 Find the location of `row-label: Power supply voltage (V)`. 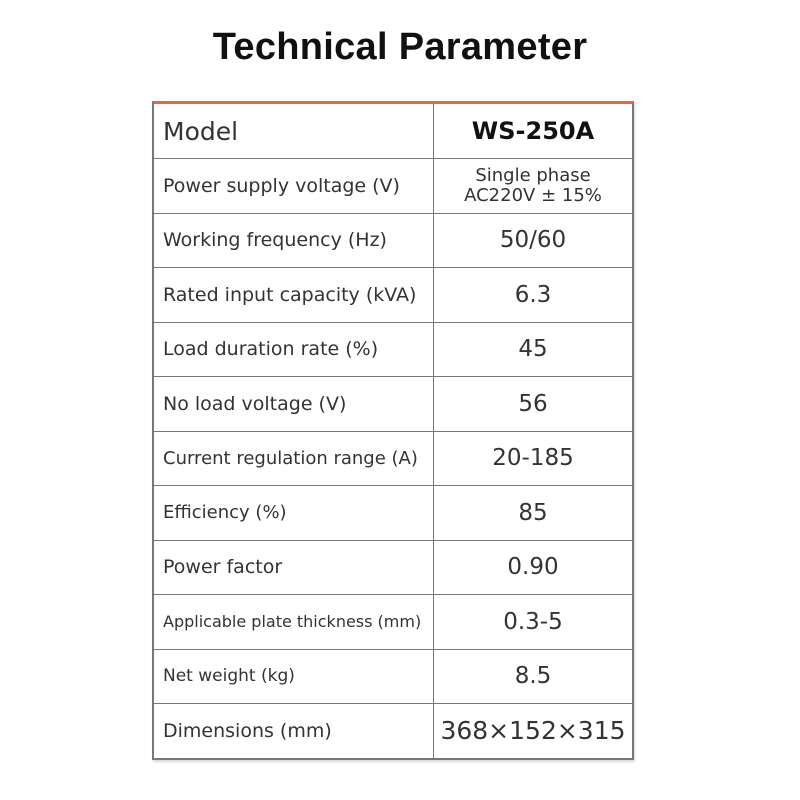

row-label: Power supply voltage (V) is located at coordinates (294, 186).